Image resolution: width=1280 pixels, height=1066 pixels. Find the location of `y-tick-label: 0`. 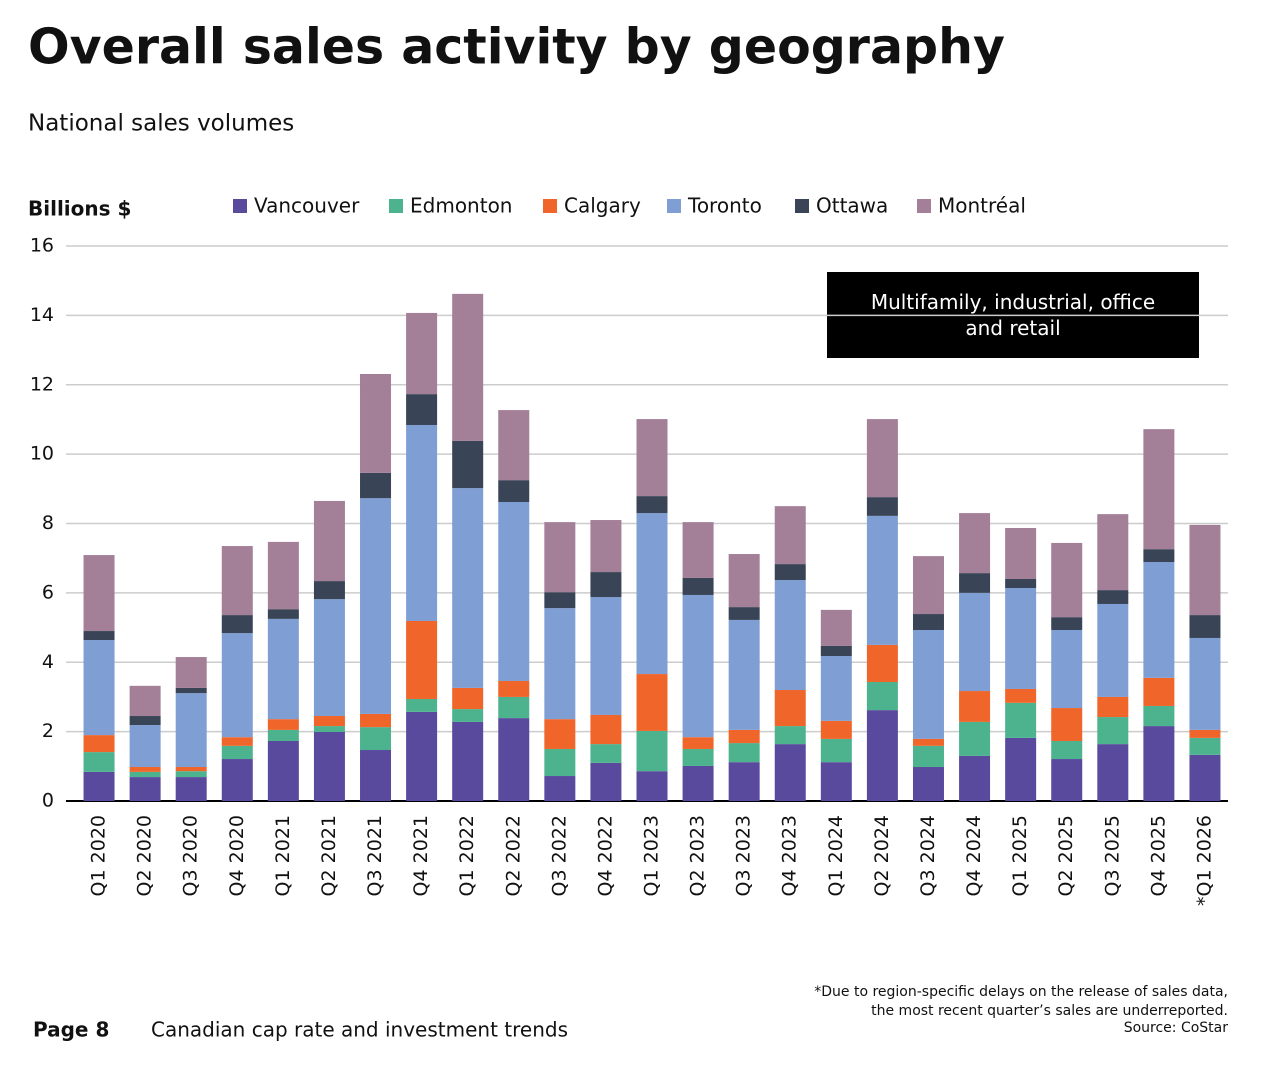

y-tick-label: 0 is located at coordinates (48, 801).